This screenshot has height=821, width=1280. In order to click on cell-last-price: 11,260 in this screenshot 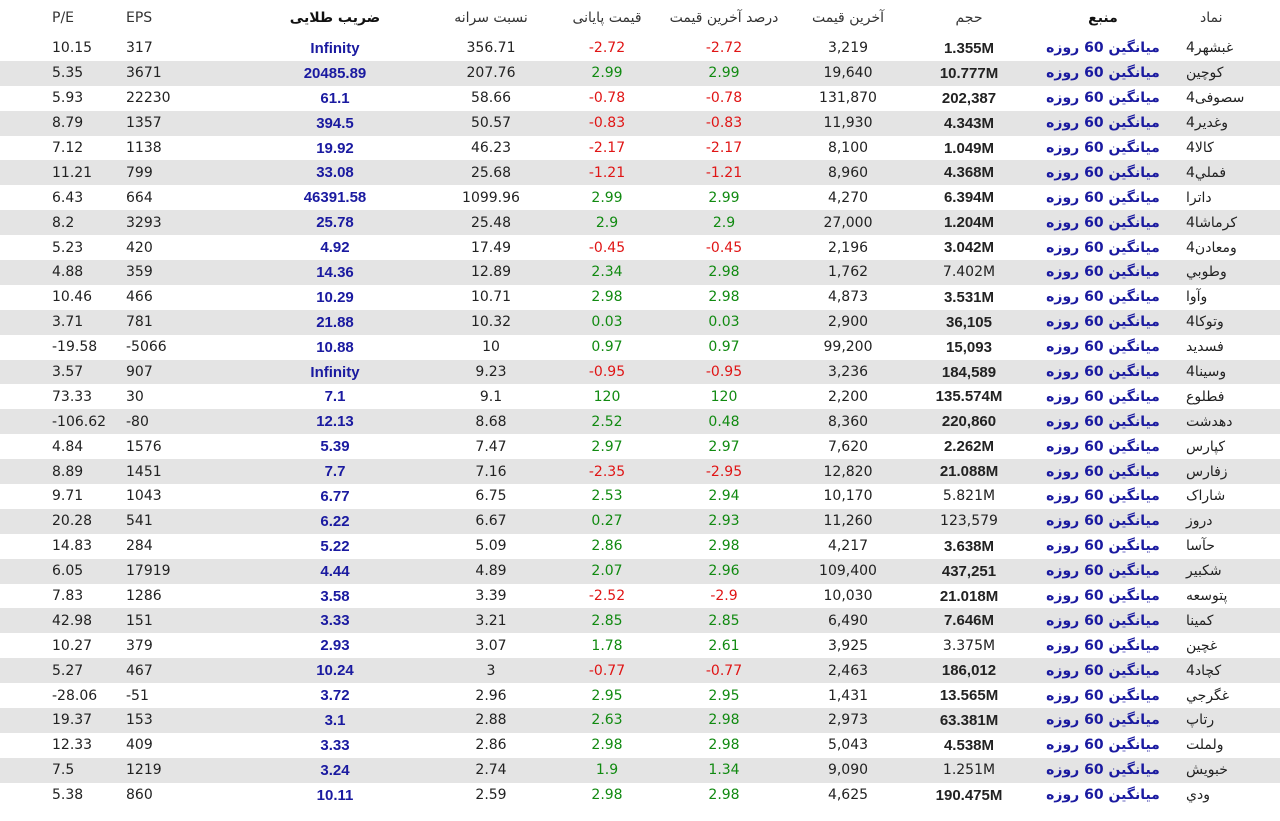, I will do `click(848, 521)`.